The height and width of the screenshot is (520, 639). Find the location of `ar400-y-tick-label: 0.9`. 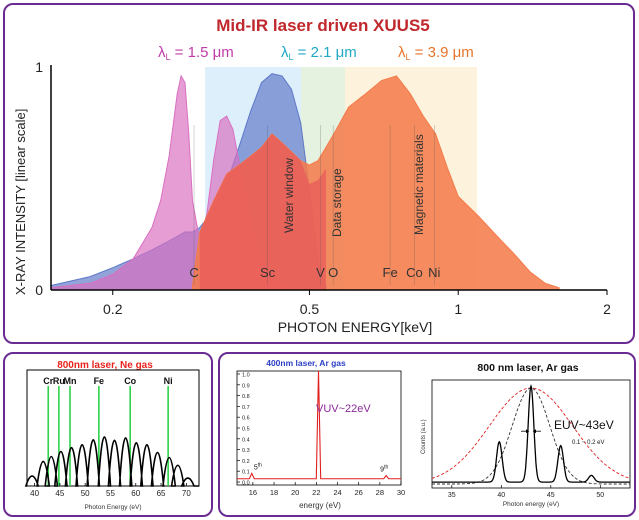

ar400-y-tick-label: 0.9 is located at coordinates (246, 386).